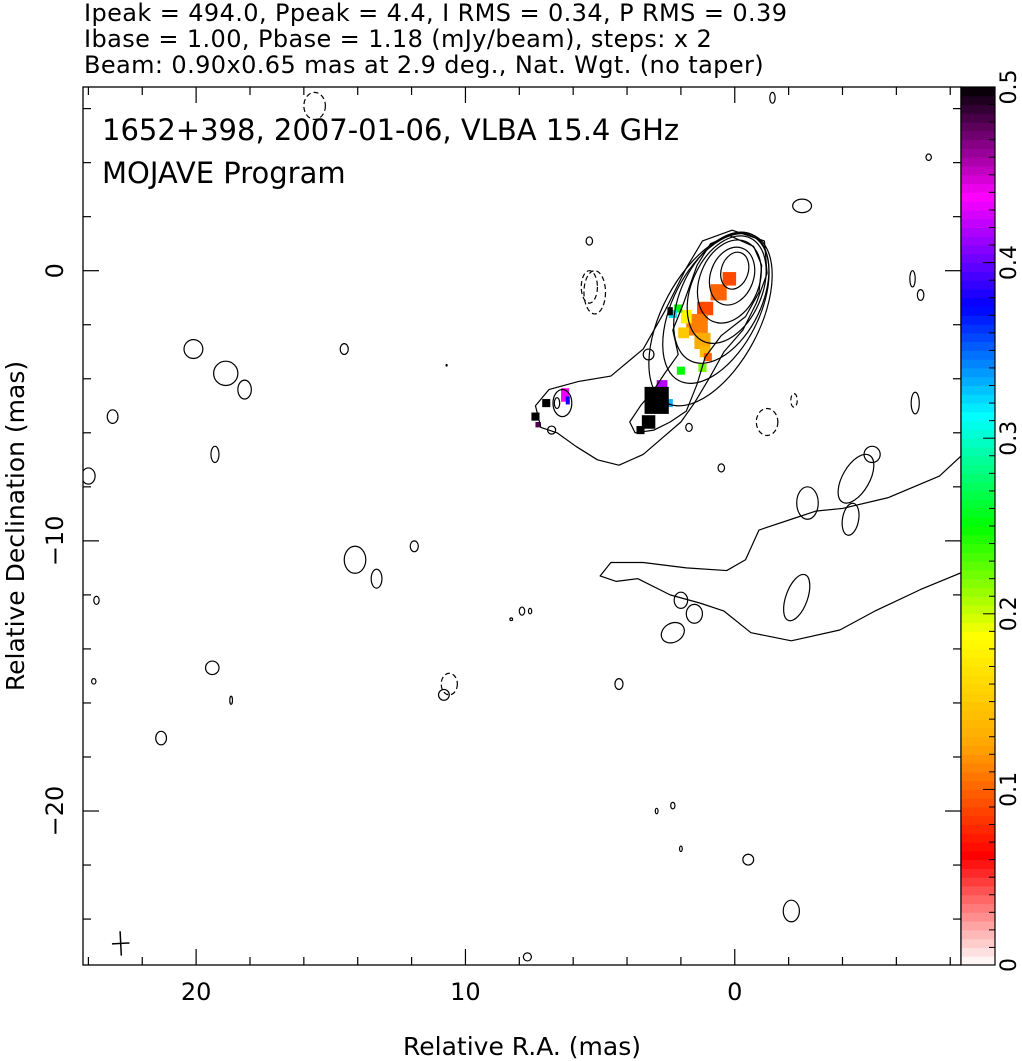 The height and width of the screenshot is (1061, 1022). What do you see at coordinates (1009, 613) in the screenshot?
I see `colorbar-tick-label: 0.2` at bounding box center [1009, 613].